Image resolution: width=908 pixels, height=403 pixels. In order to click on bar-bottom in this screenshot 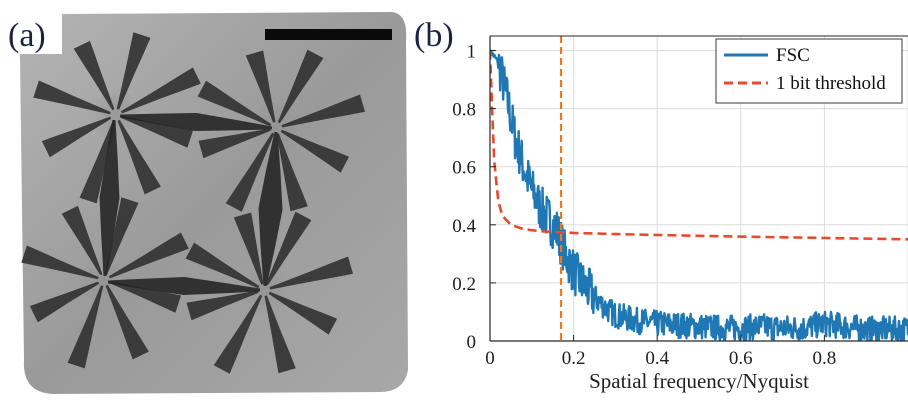, I will do `click(184, 286)`.